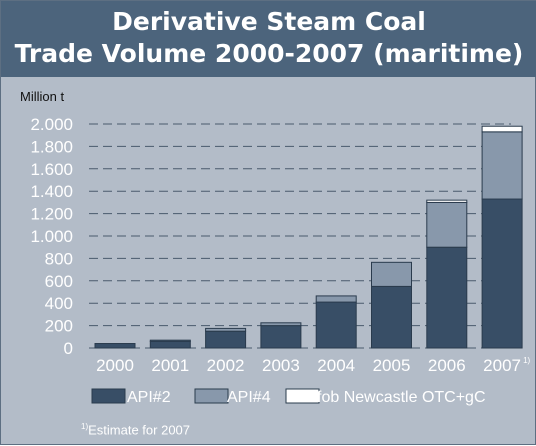  Describe the element at coordinates (51, 236) in the screenshot. I see `y-tick-label: 1.000` at that location.